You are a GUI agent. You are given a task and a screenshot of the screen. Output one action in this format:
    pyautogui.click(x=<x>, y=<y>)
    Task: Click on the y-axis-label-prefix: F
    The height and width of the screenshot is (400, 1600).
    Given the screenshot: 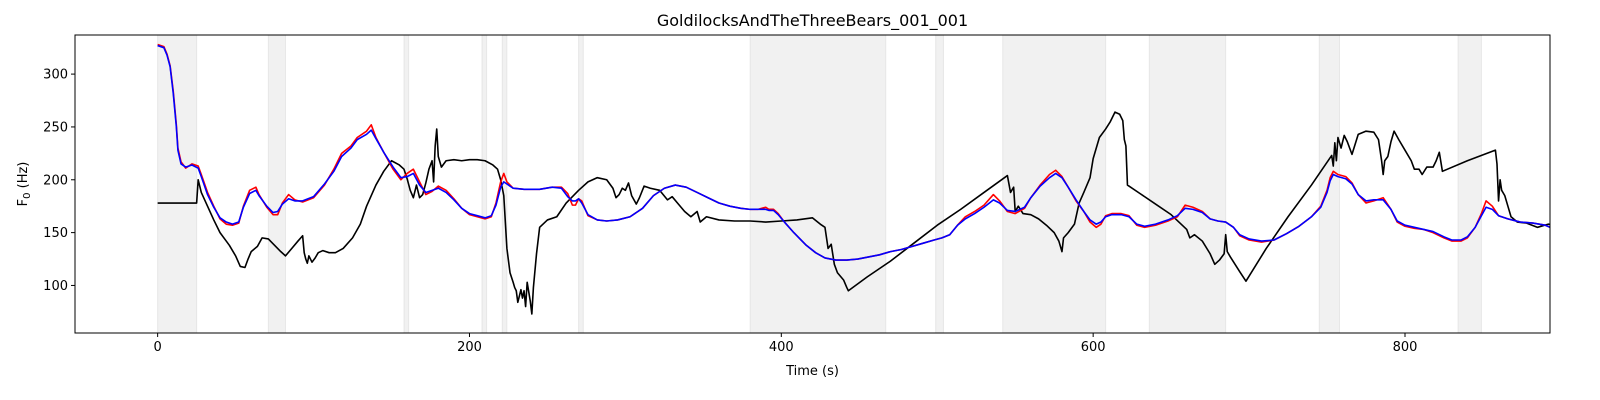 What is the action you would take?
    pyautogui.click(x=23, y=202)
    